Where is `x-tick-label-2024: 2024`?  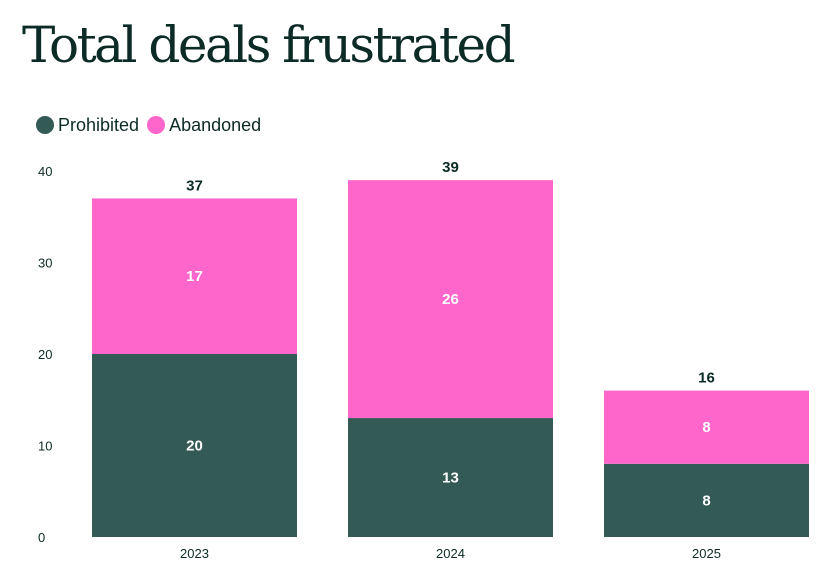
x-tick-label-2024: 2024 is located at coordinates (450, 553).